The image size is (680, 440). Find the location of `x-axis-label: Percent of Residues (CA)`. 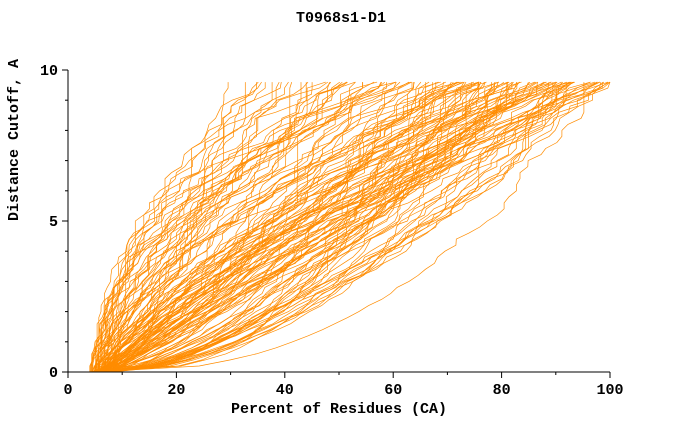

x-axis-label: Percent of Residues (CA) is located at coordinates (339, 409).